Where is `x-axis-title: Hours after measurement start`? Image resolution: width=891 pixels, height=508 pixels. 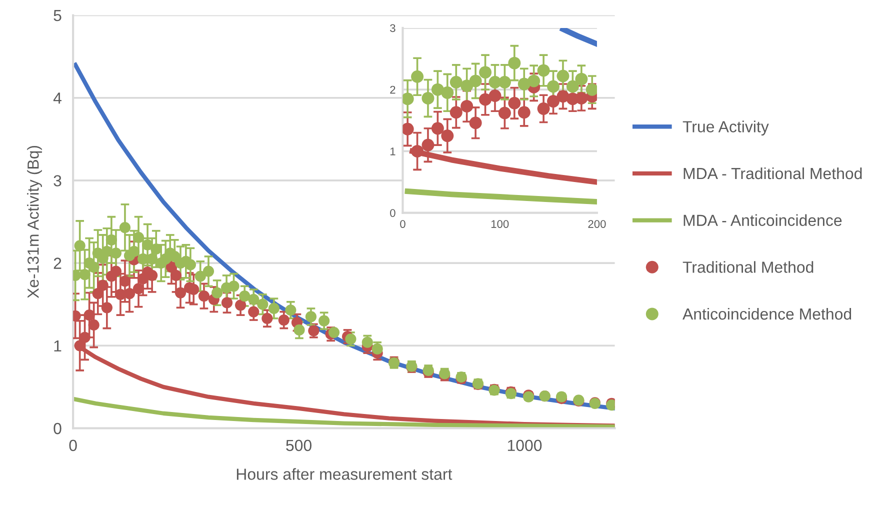 x-axis-title: Hours after measurement start is located at coordinates (344, 474).